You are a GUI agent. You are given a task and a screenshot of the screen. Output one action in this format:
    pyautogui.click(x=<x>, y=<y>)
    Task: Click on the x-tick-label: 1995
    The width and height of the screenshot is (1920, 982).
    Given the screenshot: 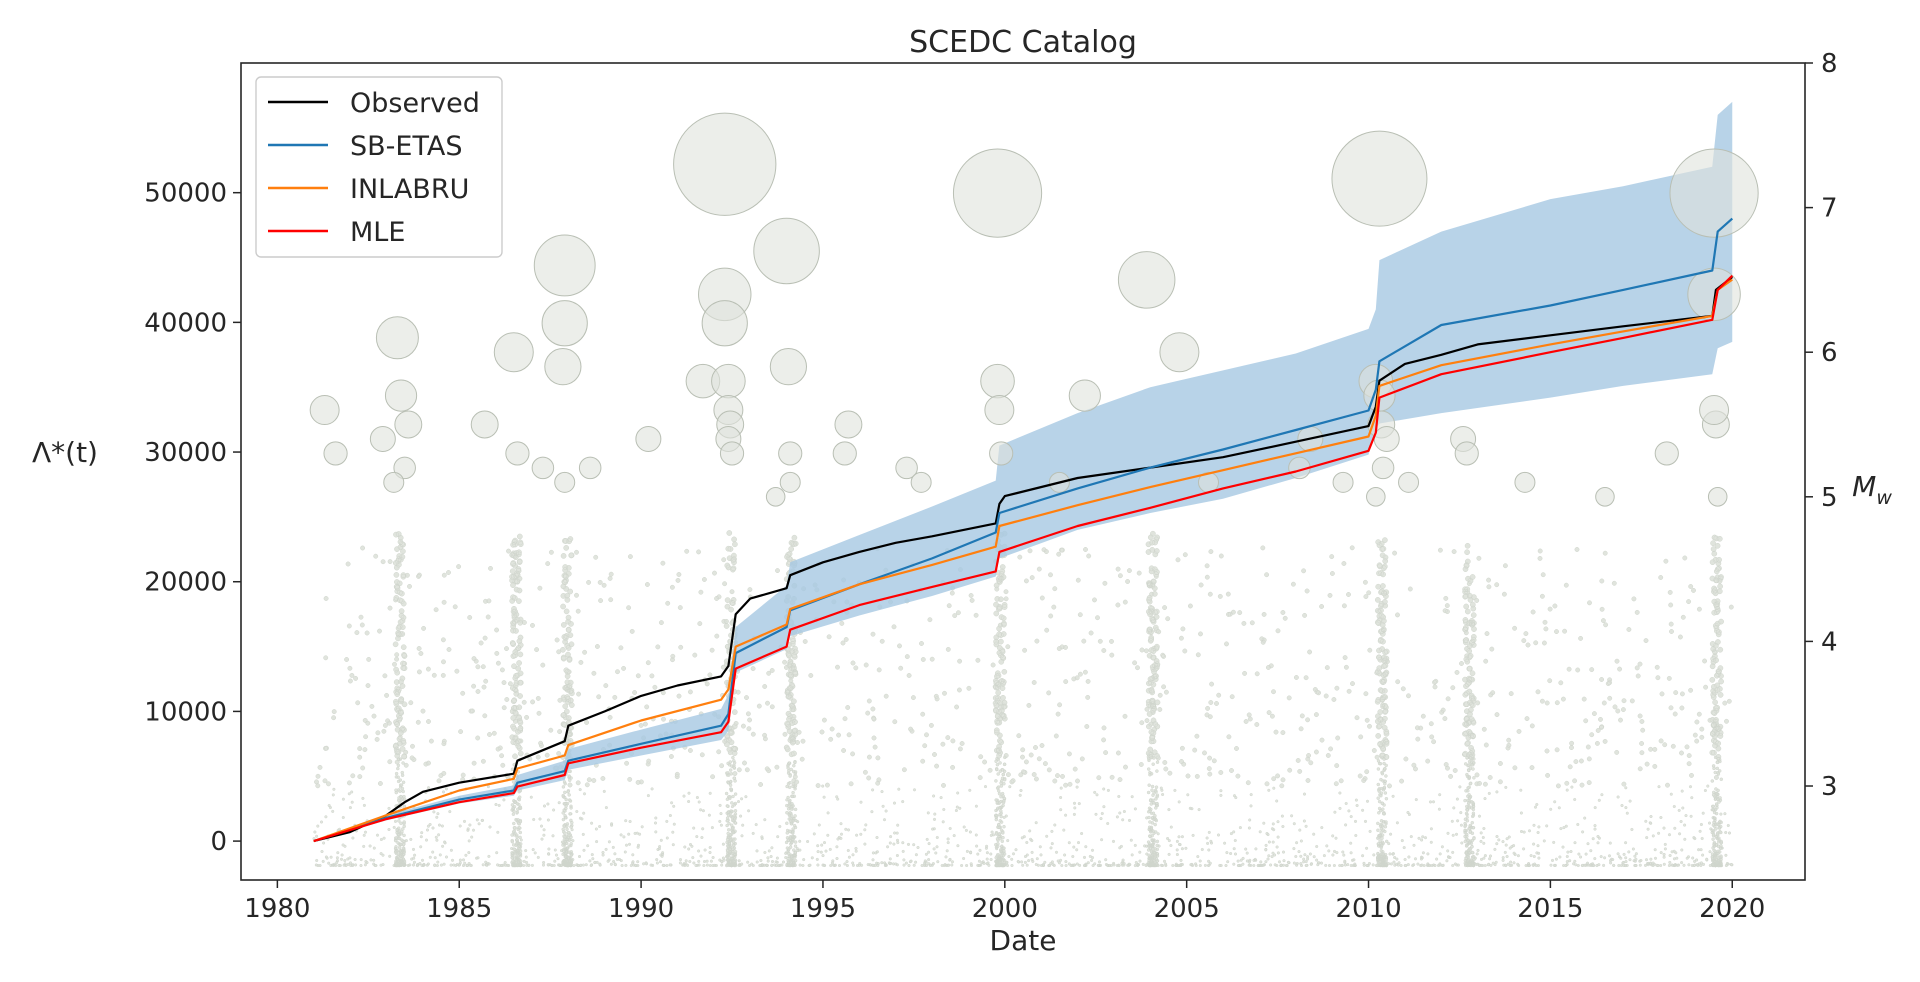 What is the action you would take?
    pyautogui.click(x=823, y=909)
    